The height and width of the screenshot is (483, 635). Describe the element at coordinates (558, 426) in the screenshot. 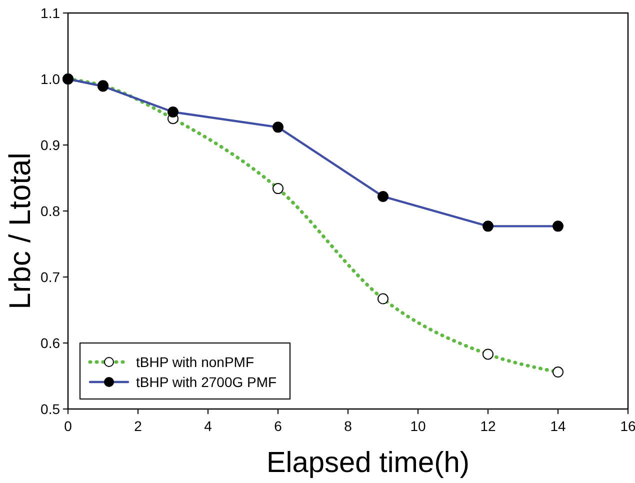

I see `x-tick-label: 14` at that location.